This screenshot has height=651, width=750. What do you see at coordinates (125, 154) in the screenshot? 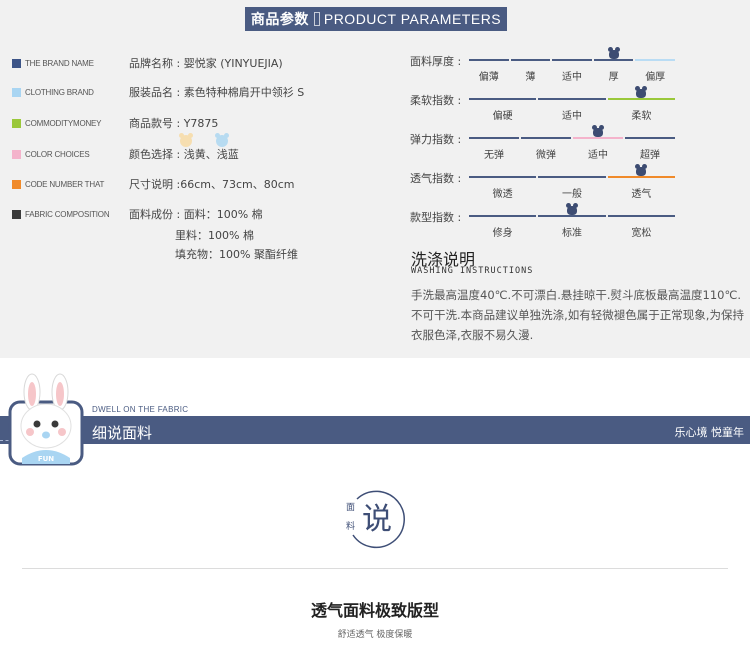
I see `spec-row-color: COLOR CHOICES 颜色选择 : 浅黄、浅蓝` at bounding box center [125, 154].